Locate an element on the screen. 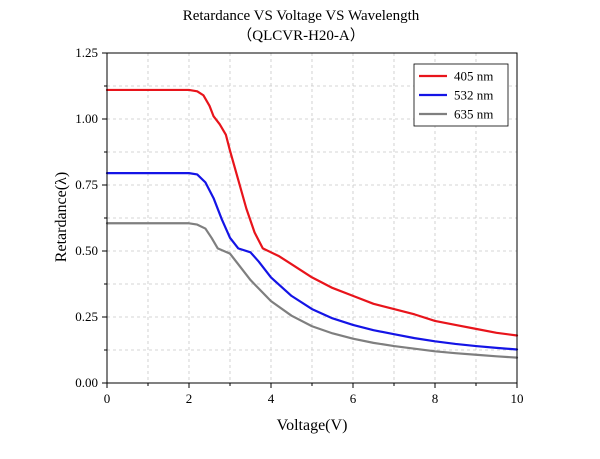 The height and width of the screenshot is (459, 600). y-axis-label: Retardance(λ) is located at coordinates (61, 217).